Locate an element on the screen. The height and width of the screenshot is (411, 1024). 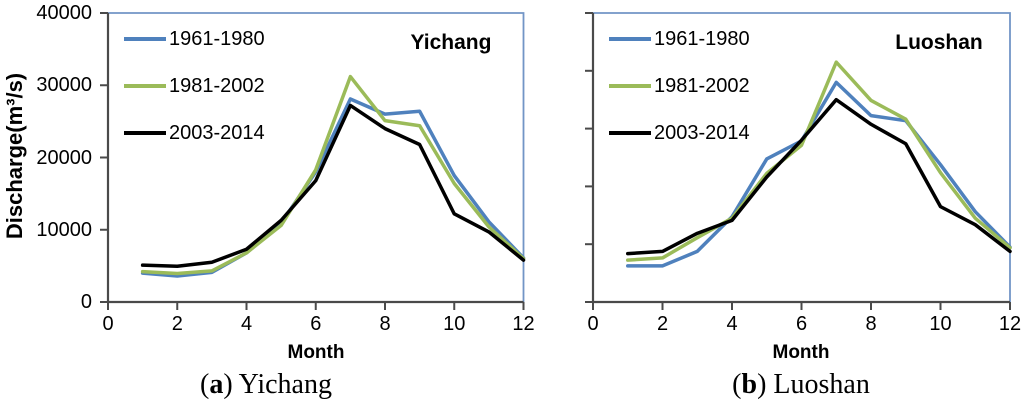
series-line-2003-2014 is located at coordinates (819, 176).